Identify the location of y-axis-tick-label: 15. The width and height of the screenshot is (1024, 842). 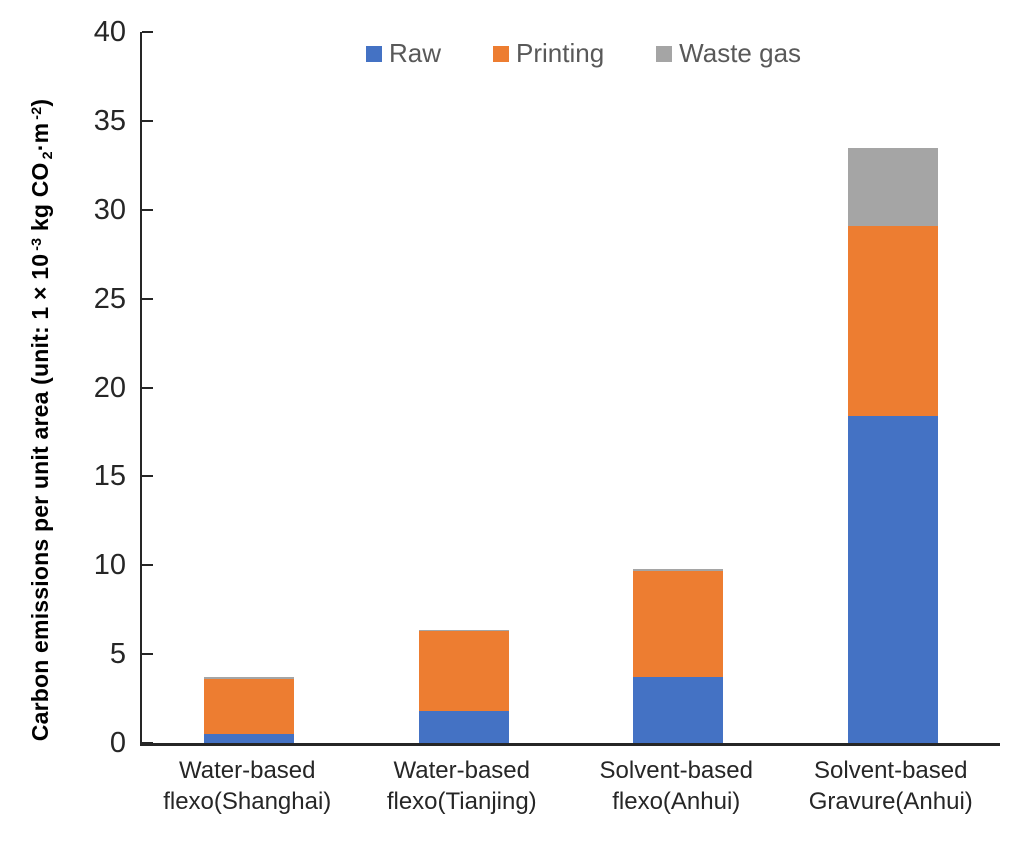
(109, 476).